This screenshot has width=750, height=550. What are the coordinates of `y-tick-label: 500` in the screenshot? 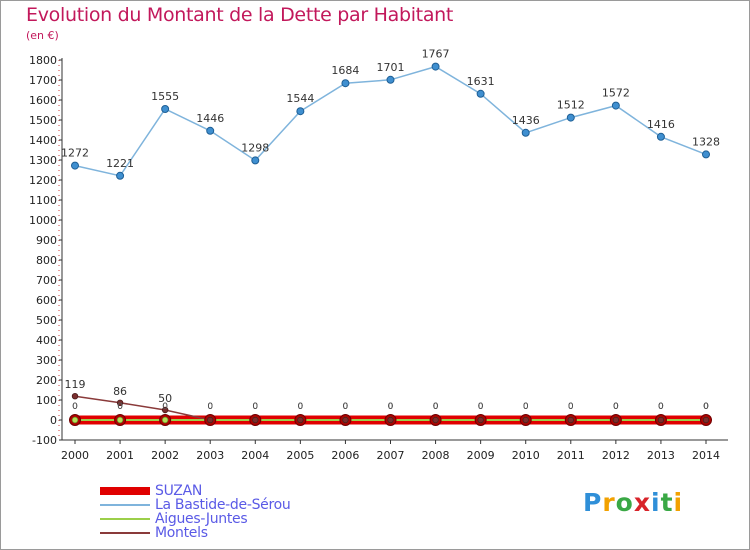 It's located at (46, 320).